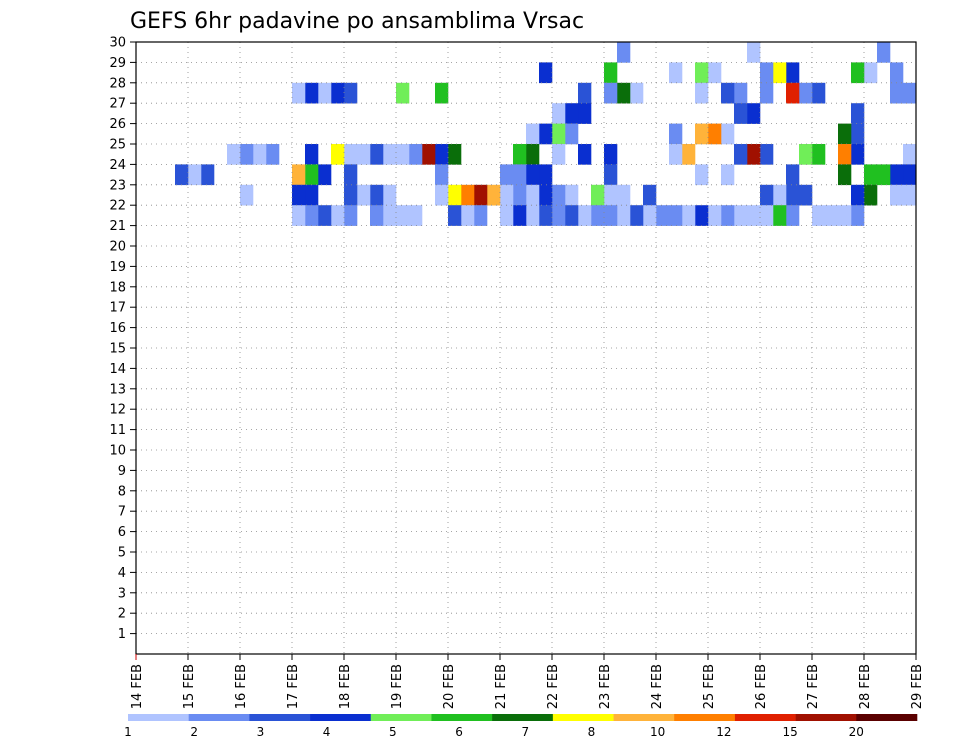  What do you see at coordinates (592, 732) in the screenshot?
I see `legend-label: 8` at bounding box center [592, 732].